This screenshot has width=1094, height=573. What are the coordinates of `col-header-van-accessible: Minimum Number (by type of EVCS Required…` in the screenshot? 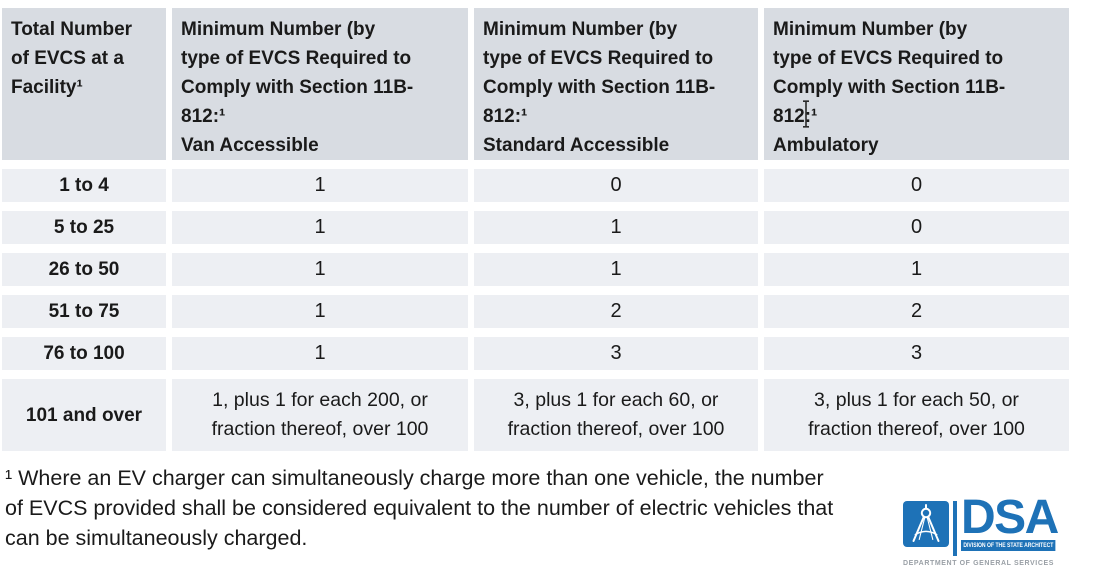 It's located at (320, 84).